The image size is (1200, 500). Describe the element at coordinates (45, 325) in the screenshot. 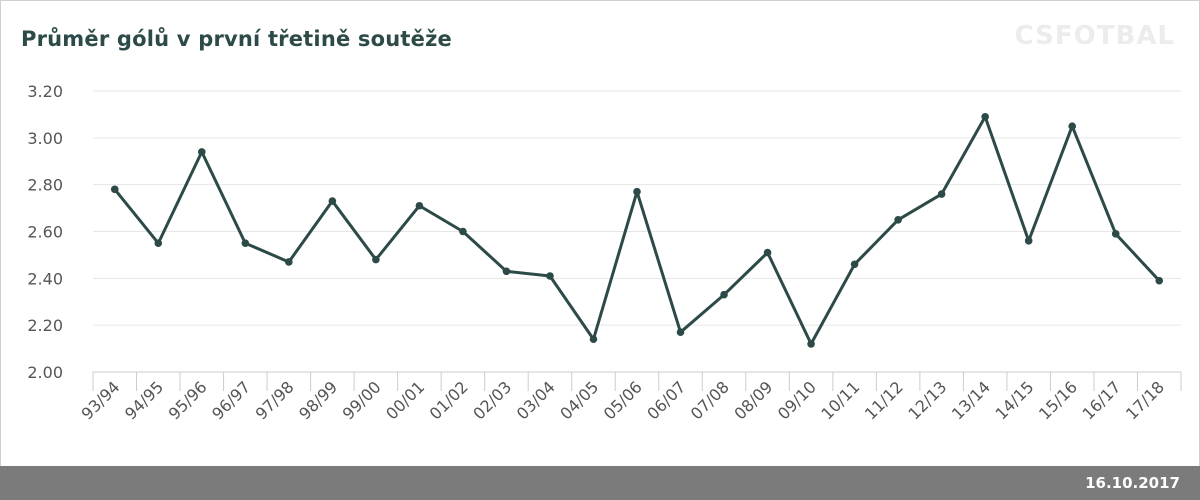

I see `y-tick-label: 2.20` at that location.